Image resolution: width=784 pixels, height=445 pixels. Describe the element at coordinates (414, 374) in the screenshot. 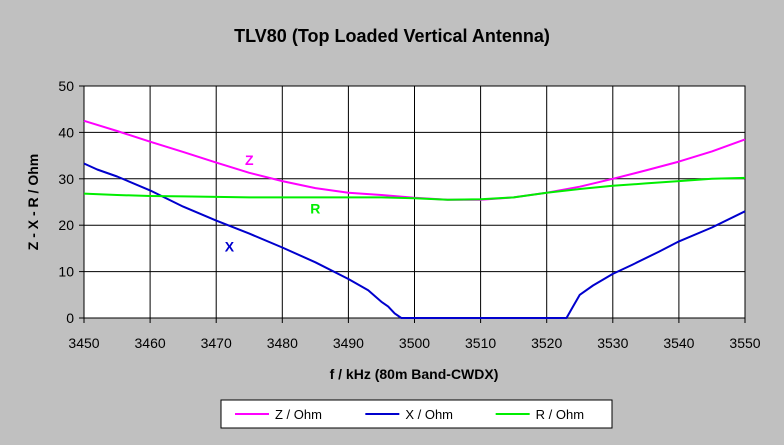

I see `x-axis-label: f / kHz (80m Band-CWDX)` at that location.